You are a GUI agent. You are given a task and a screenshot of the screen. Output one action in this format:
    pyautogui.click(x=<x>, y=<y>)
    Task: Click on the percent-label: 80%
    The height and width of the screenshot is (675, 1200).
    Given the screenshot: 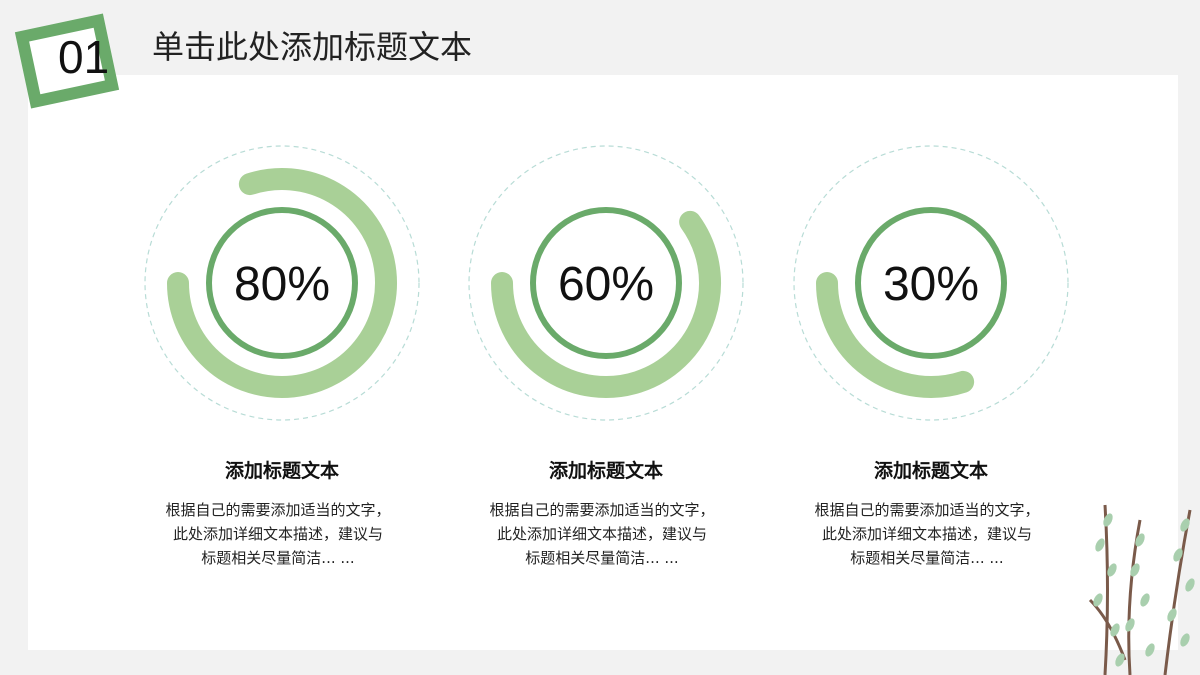 What is the action you would take?
    pyautogui.click(x=282, y=284)
    